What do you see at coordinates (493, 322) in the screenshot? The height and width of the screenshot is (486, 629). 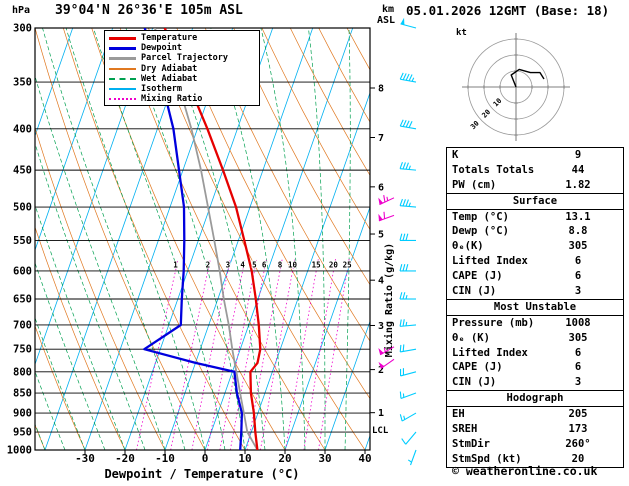 I see `index-label: Pressure (mb)` at bounding box center [493, 322].